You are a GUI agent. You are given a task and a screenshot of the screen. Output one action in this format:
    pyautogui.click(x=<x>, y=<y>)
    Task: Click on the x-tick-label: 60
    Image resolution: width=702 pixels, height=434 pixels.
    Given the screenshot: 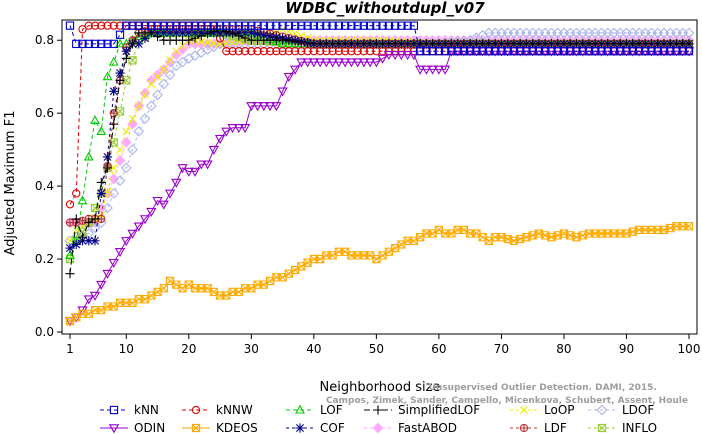 What is the action you would take?
    pyautogui.click(x=438, y=349)
    